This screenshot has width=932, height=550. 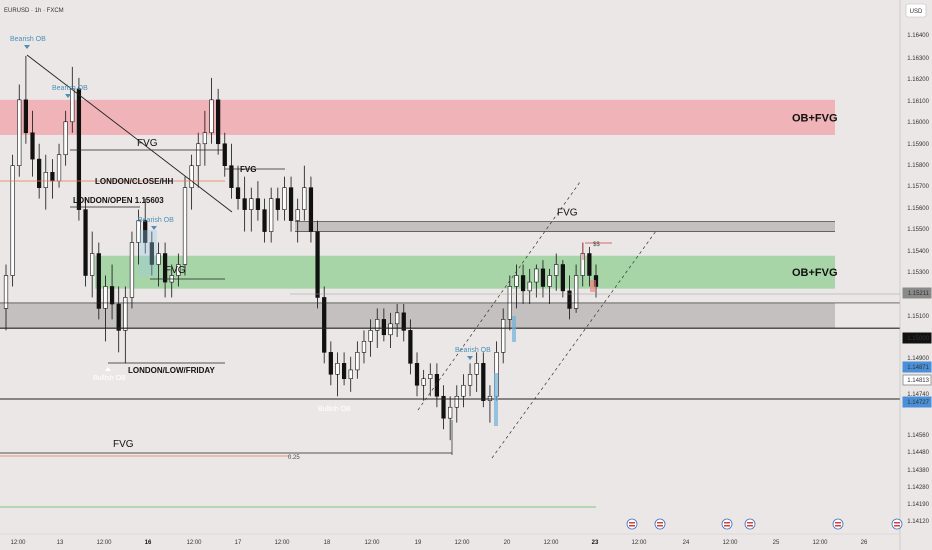 What do you see at coordinates (470, 358) in the screenshot?
I see `bearish-ob-4-marker` at bounding box center [470, 358].